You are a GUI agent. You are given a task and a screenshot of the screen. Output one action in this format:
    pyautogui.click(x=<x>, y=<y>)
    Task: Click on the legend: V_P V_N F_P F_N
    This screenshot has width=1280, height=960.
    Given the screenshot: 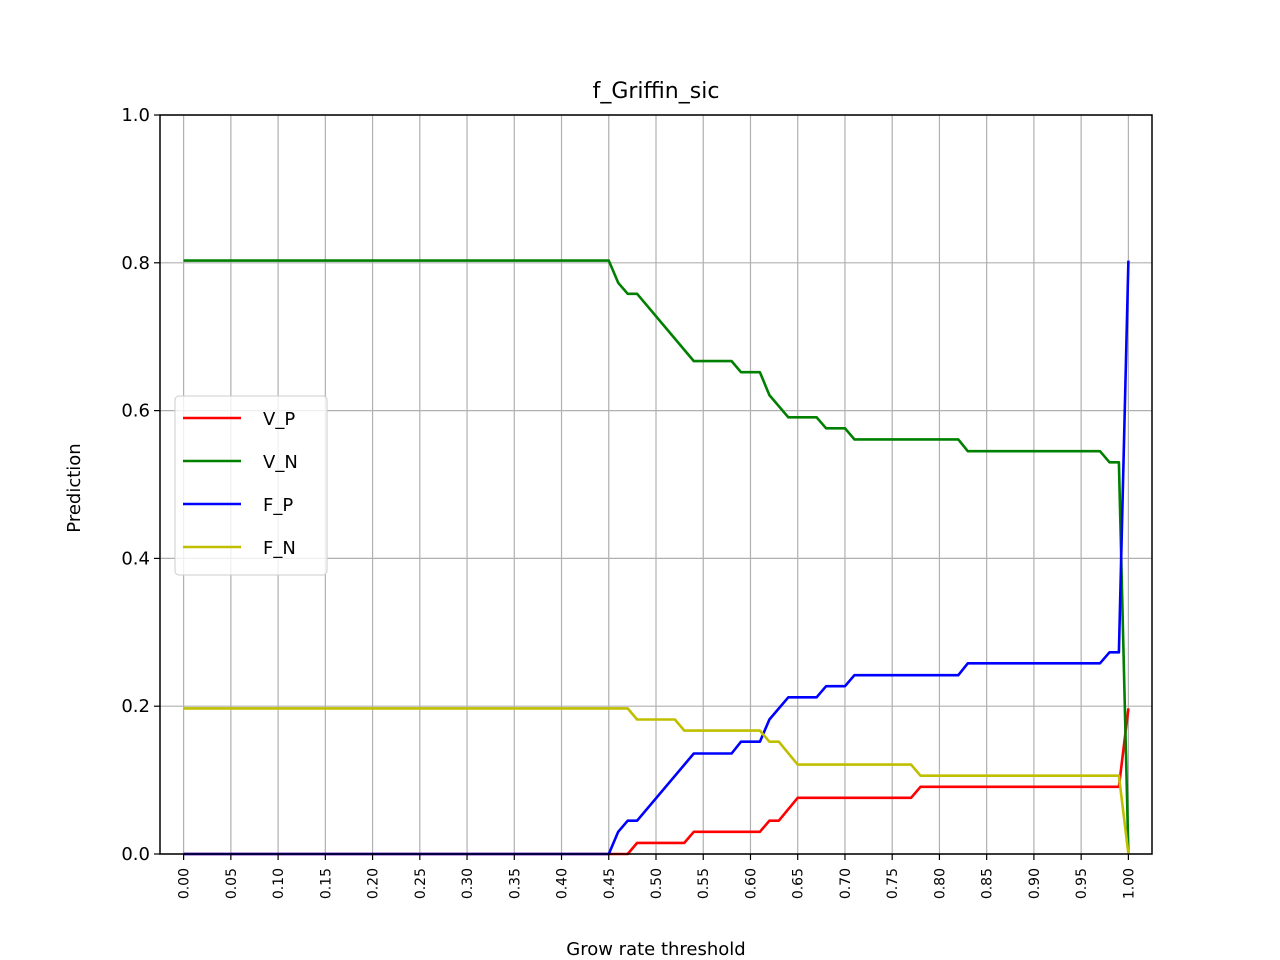 What is the action you would take?
    pyautogui.click(x=251, y=485)
    